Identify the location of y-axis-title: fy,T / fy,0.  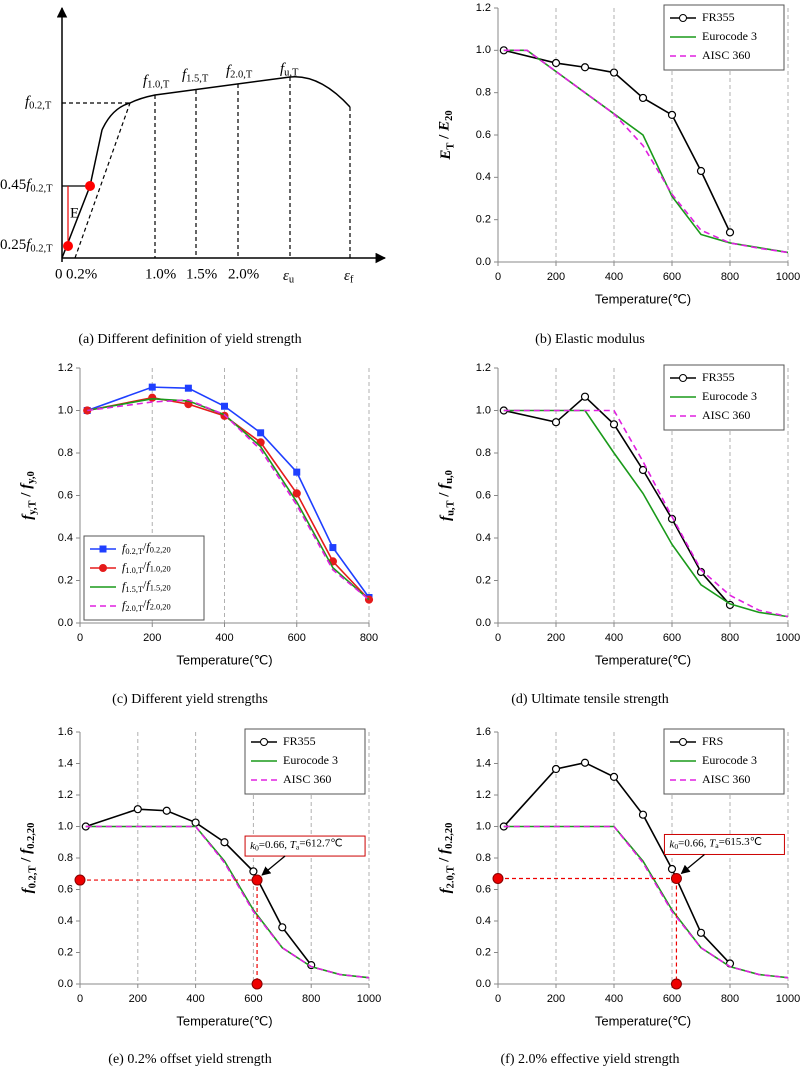
(28, 495).